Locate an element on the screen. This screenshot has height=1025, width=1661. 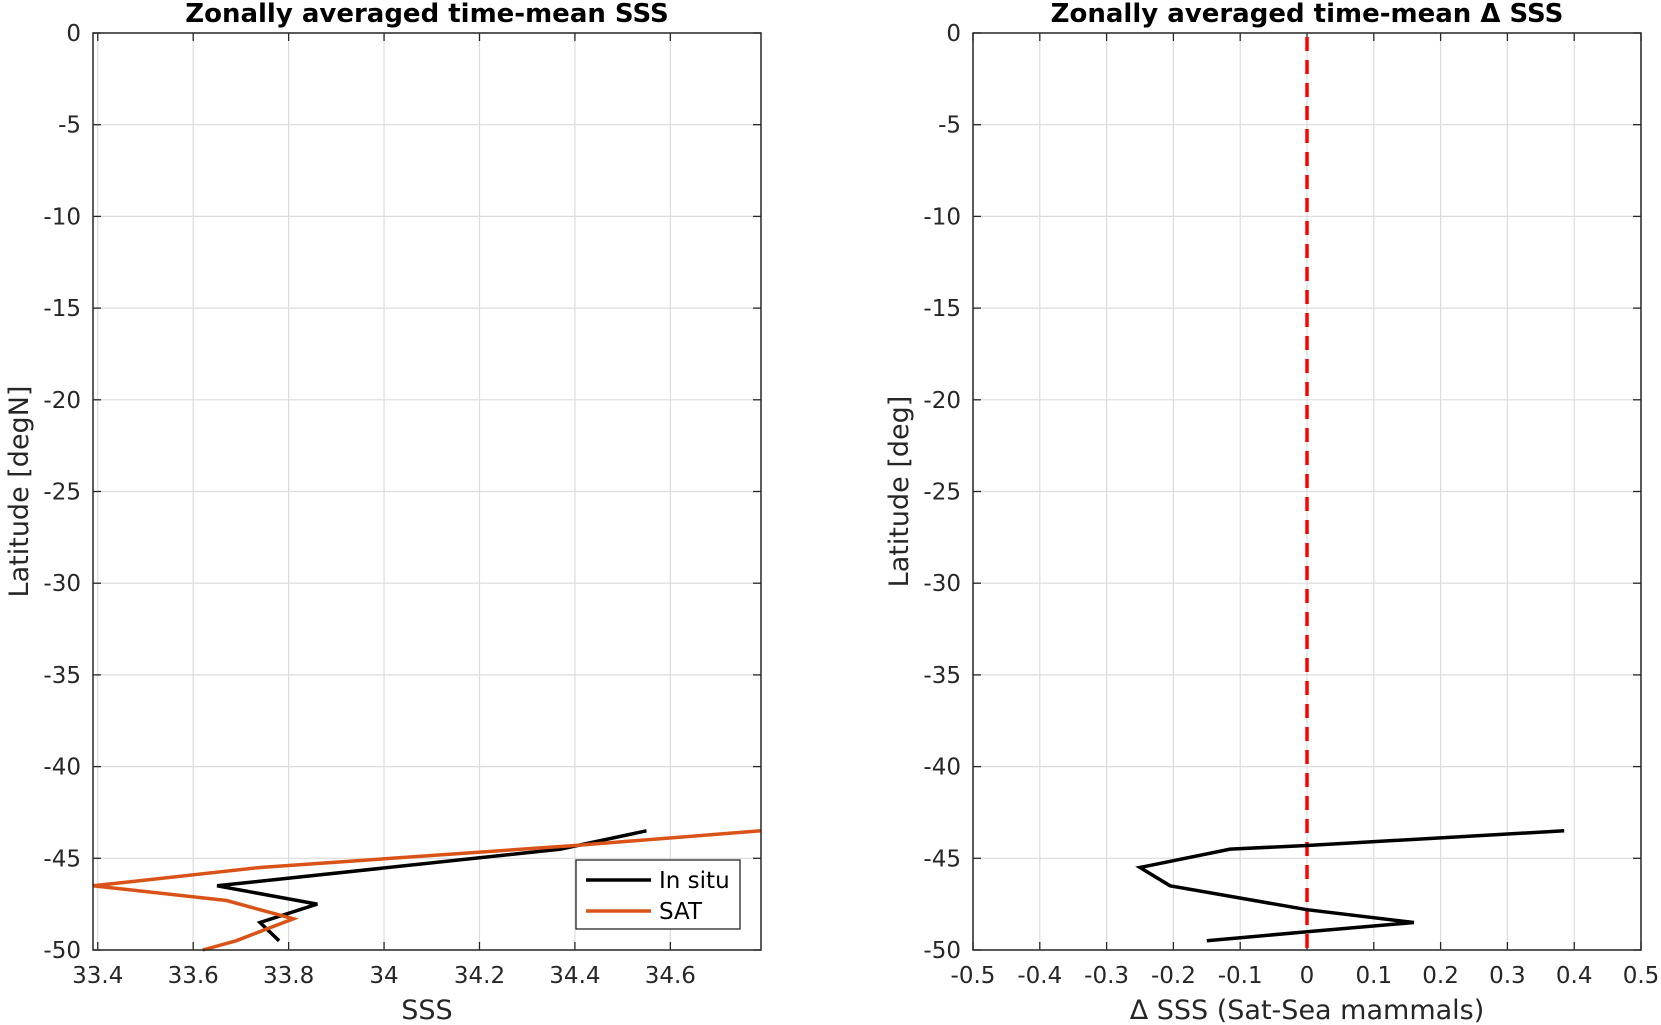
x-tick-label: -0.2 is located at coordinates (1173, 976).